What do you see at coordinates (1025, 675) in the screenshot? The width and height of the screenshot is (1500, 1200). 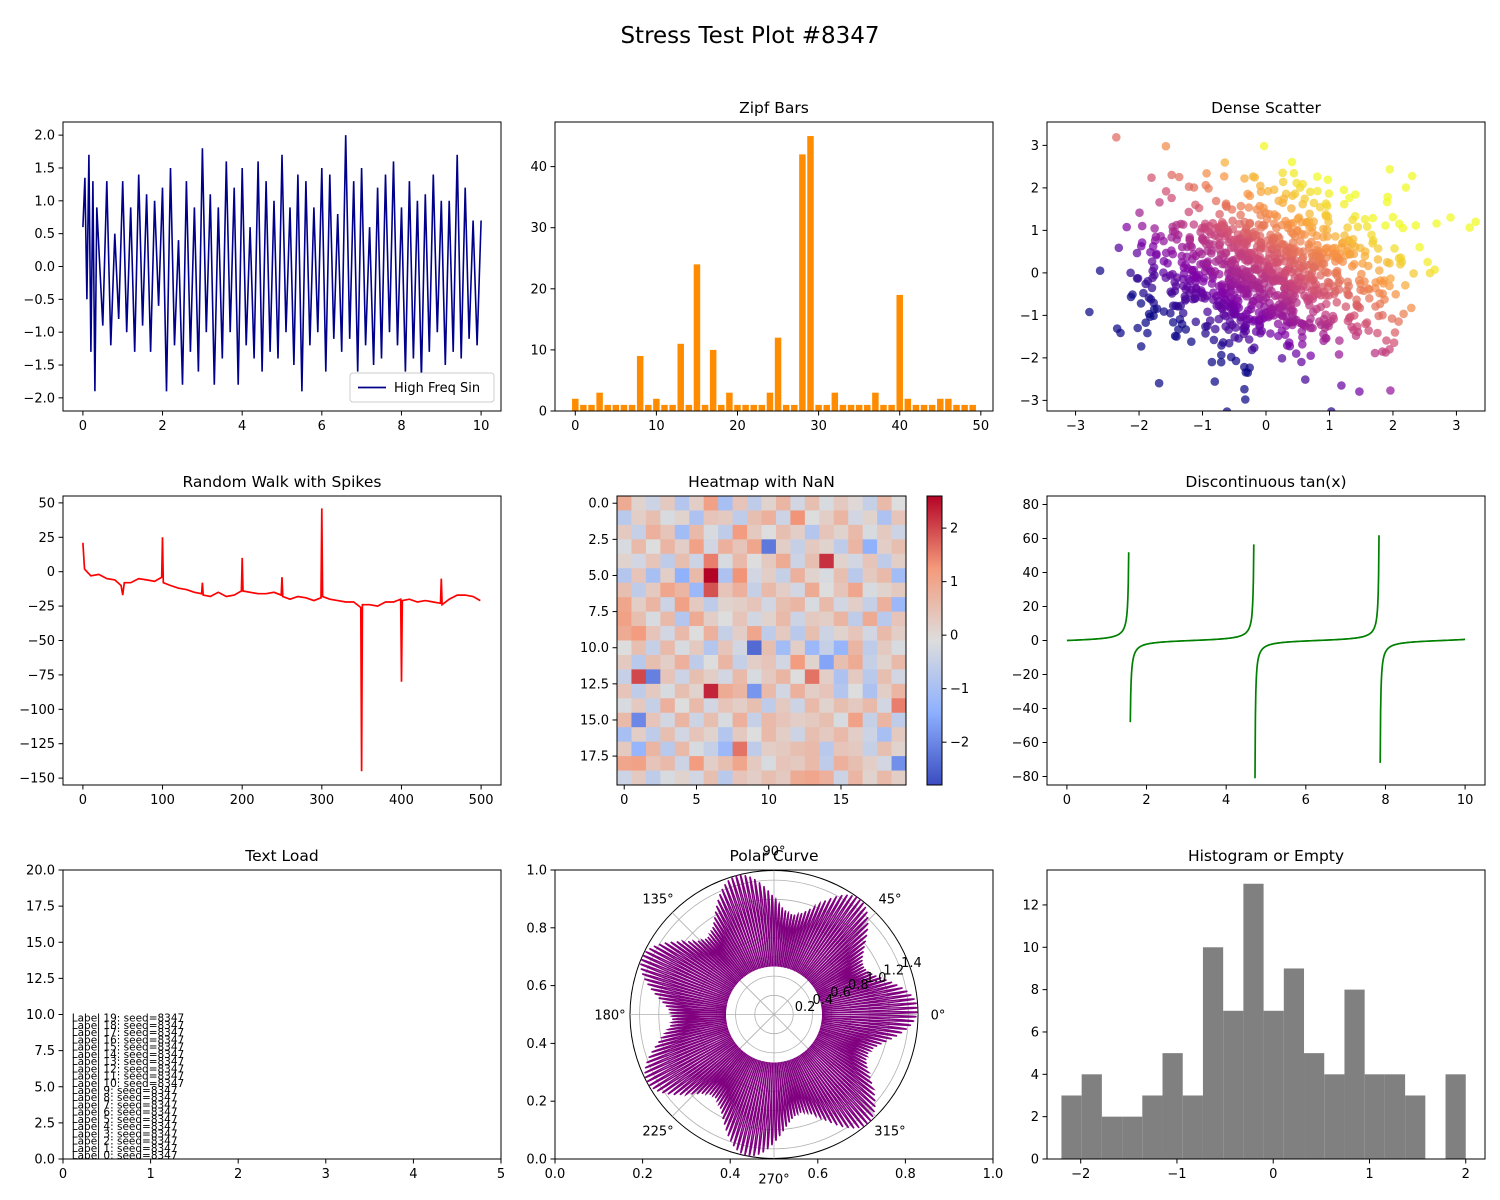 I see `y-tick-label: −20` at bounding box center [1025, 675].